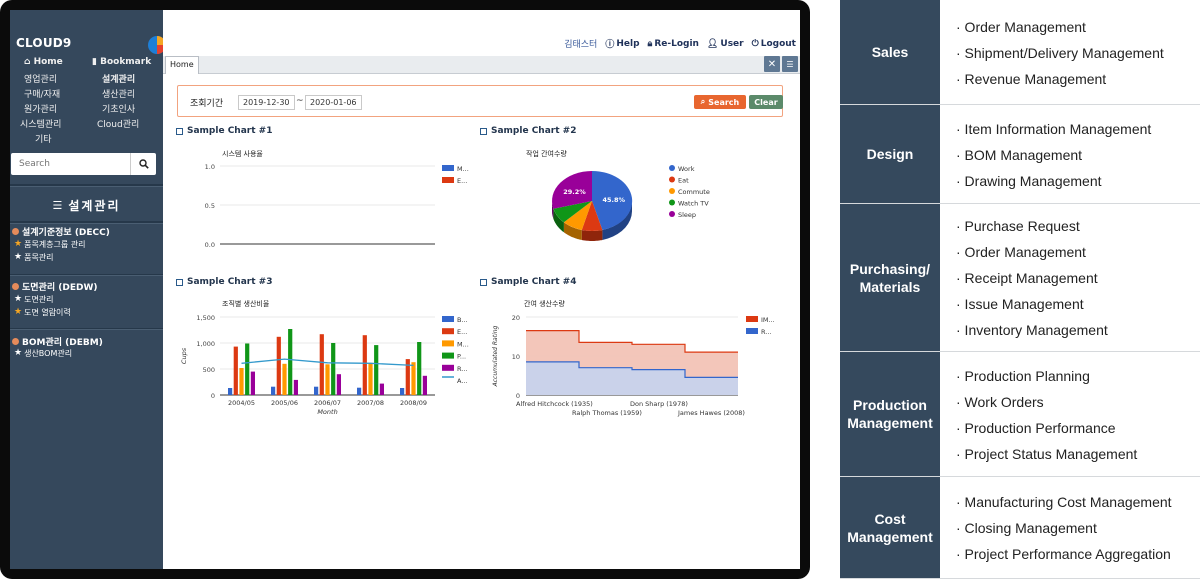 Image resolution: width=1200 pixels, height=579 pixels. I want to click on module-item: · Revenue Management, so click(1031, 78).